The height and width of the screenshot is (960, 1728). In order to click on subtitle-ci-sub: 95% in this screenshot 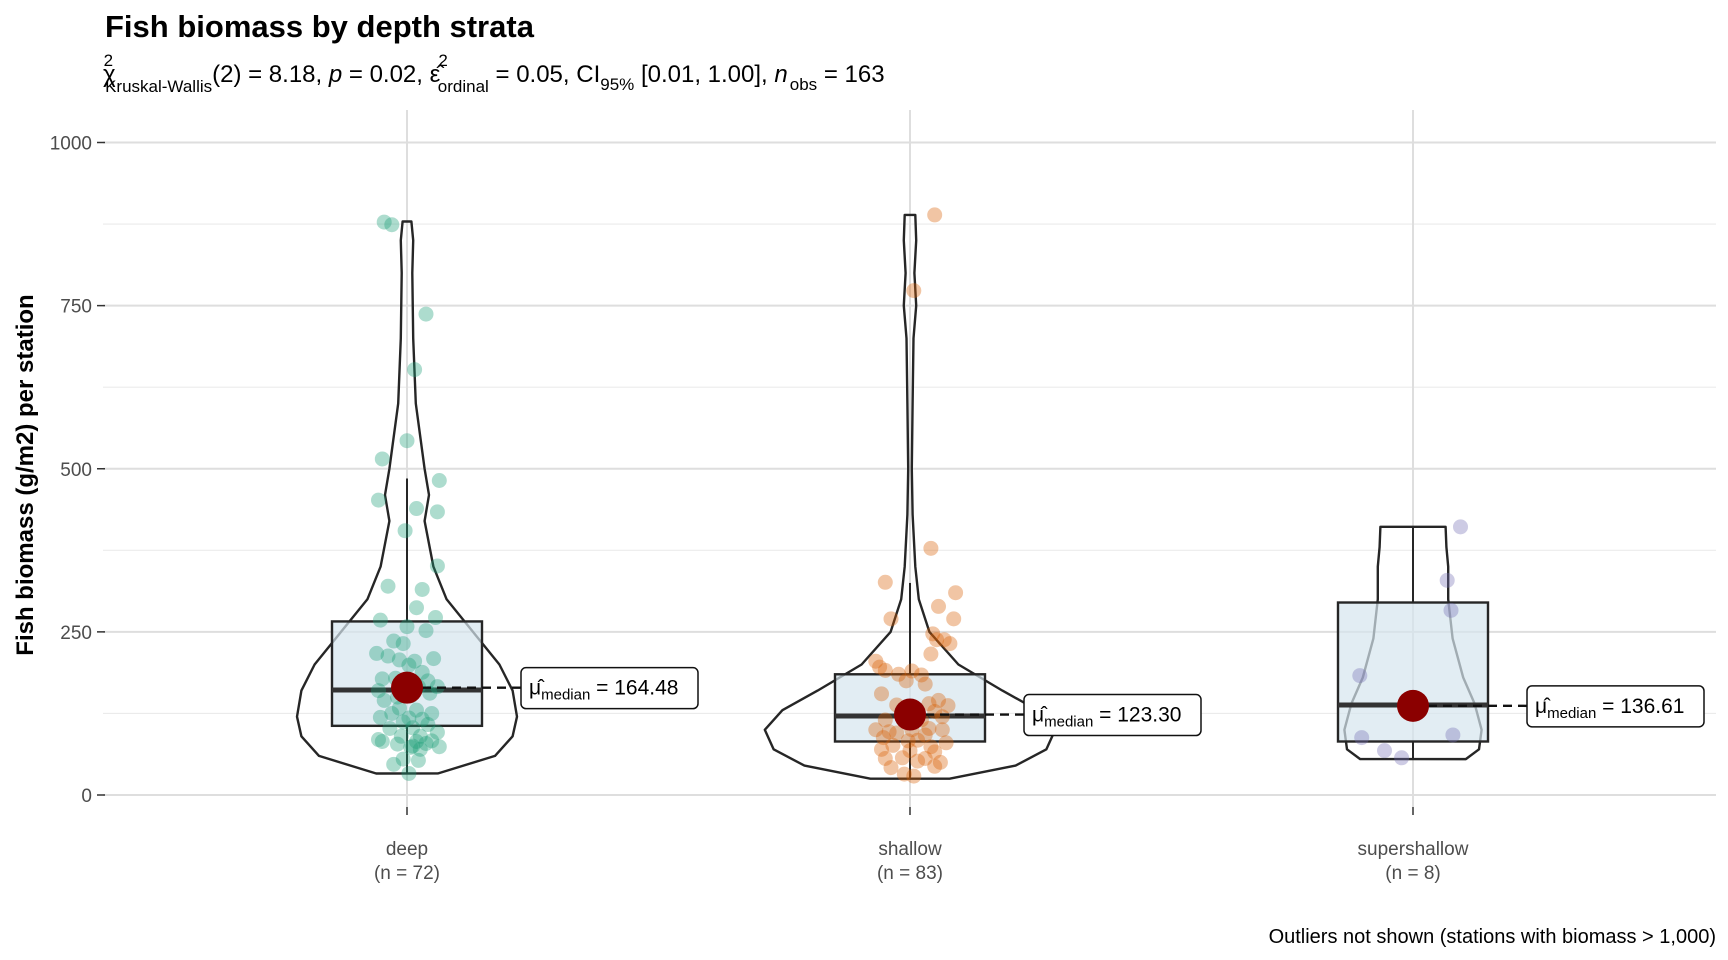, I will do `click(617, 84)`.